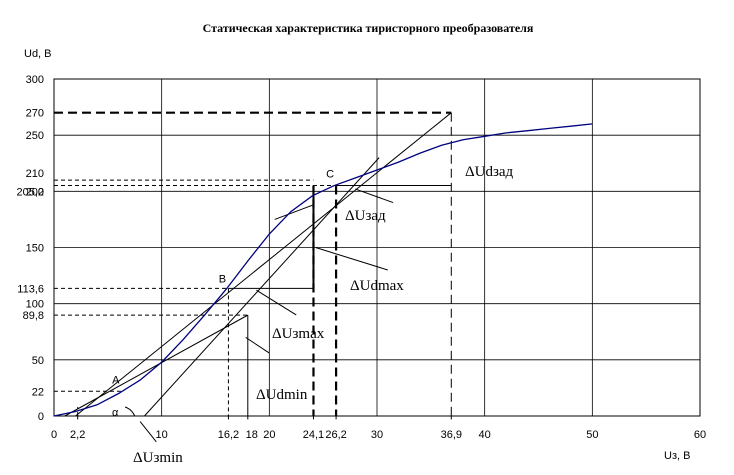 Image resolution: width=734 pixels, height=475 pixels. I want to click on y-tick-label: 200, so click(35, 192).